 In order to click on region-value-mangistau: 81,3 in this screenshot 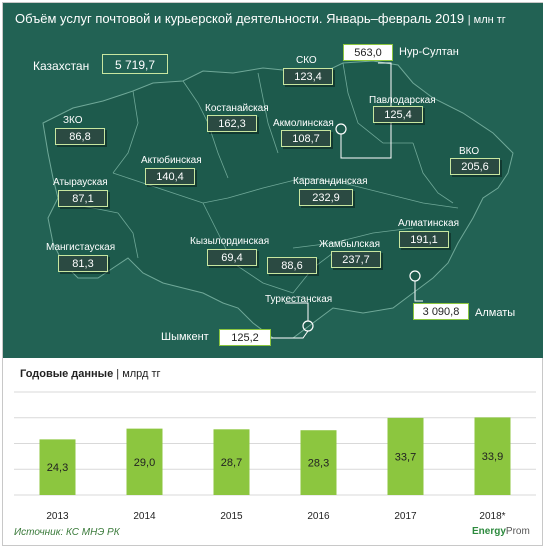, I will do `click(83, 263)`.